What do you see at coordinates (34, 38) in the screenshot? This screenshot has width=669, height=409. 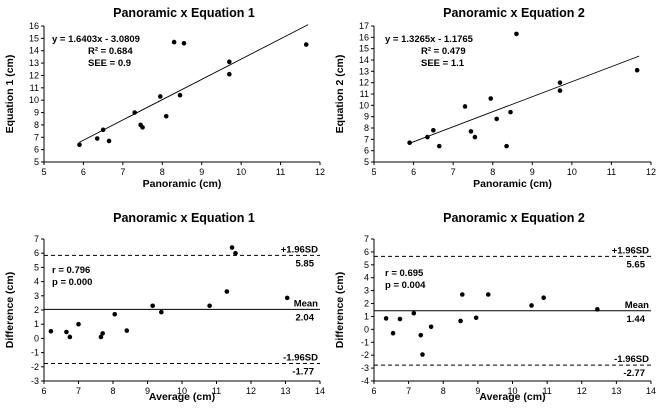 I see `y-tick-label: 15` at bounding box center [34, 38].